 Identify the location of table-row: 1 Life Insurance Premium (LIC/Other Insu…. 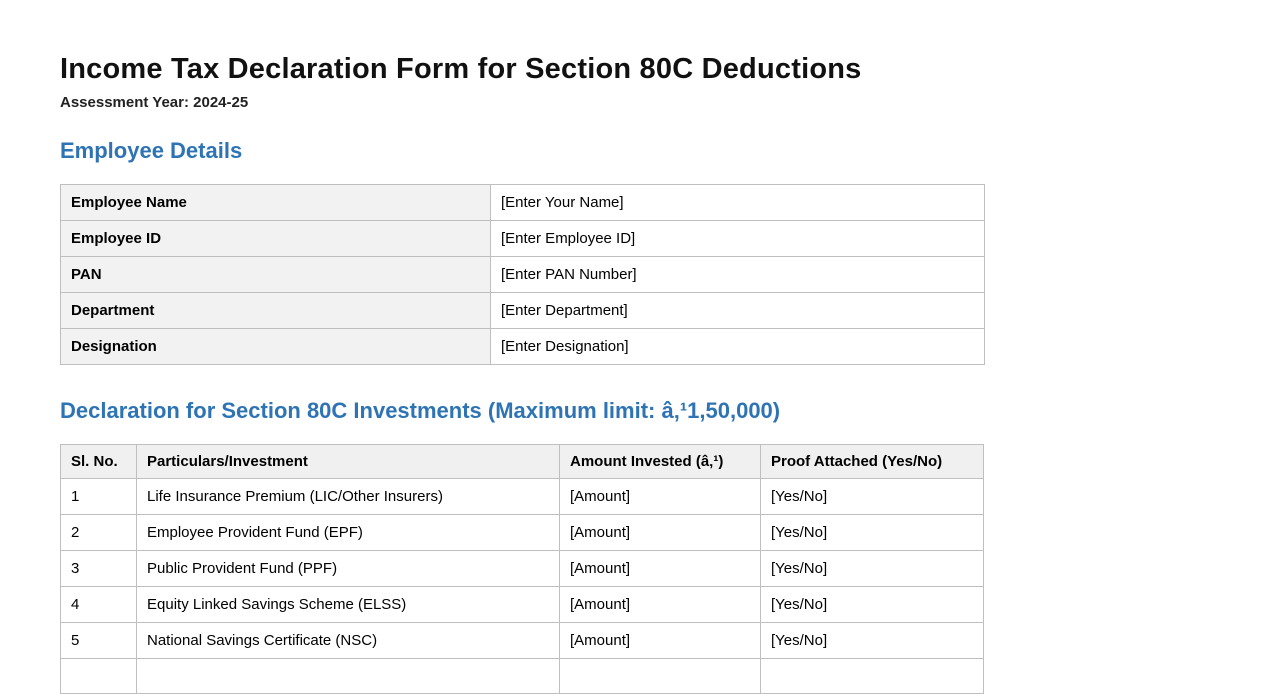
(522, 497).